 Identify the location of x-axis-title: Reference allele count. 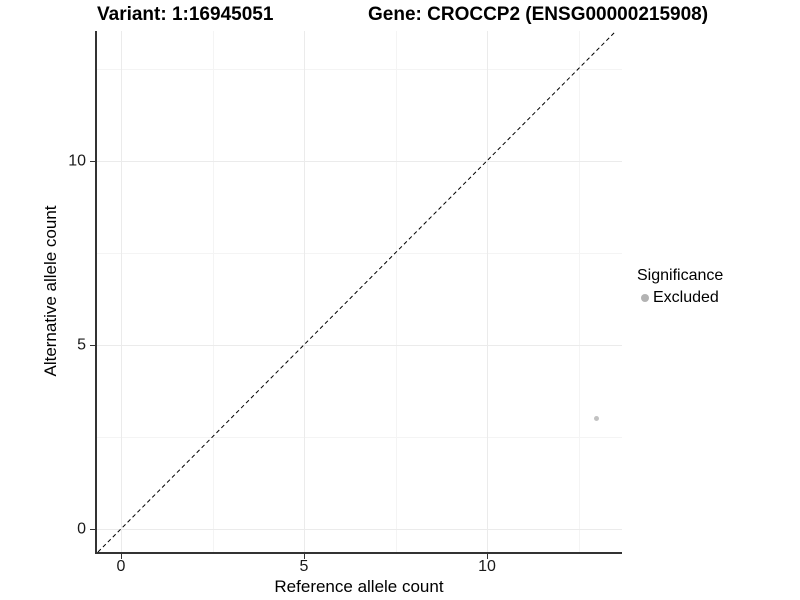
(359, 586).